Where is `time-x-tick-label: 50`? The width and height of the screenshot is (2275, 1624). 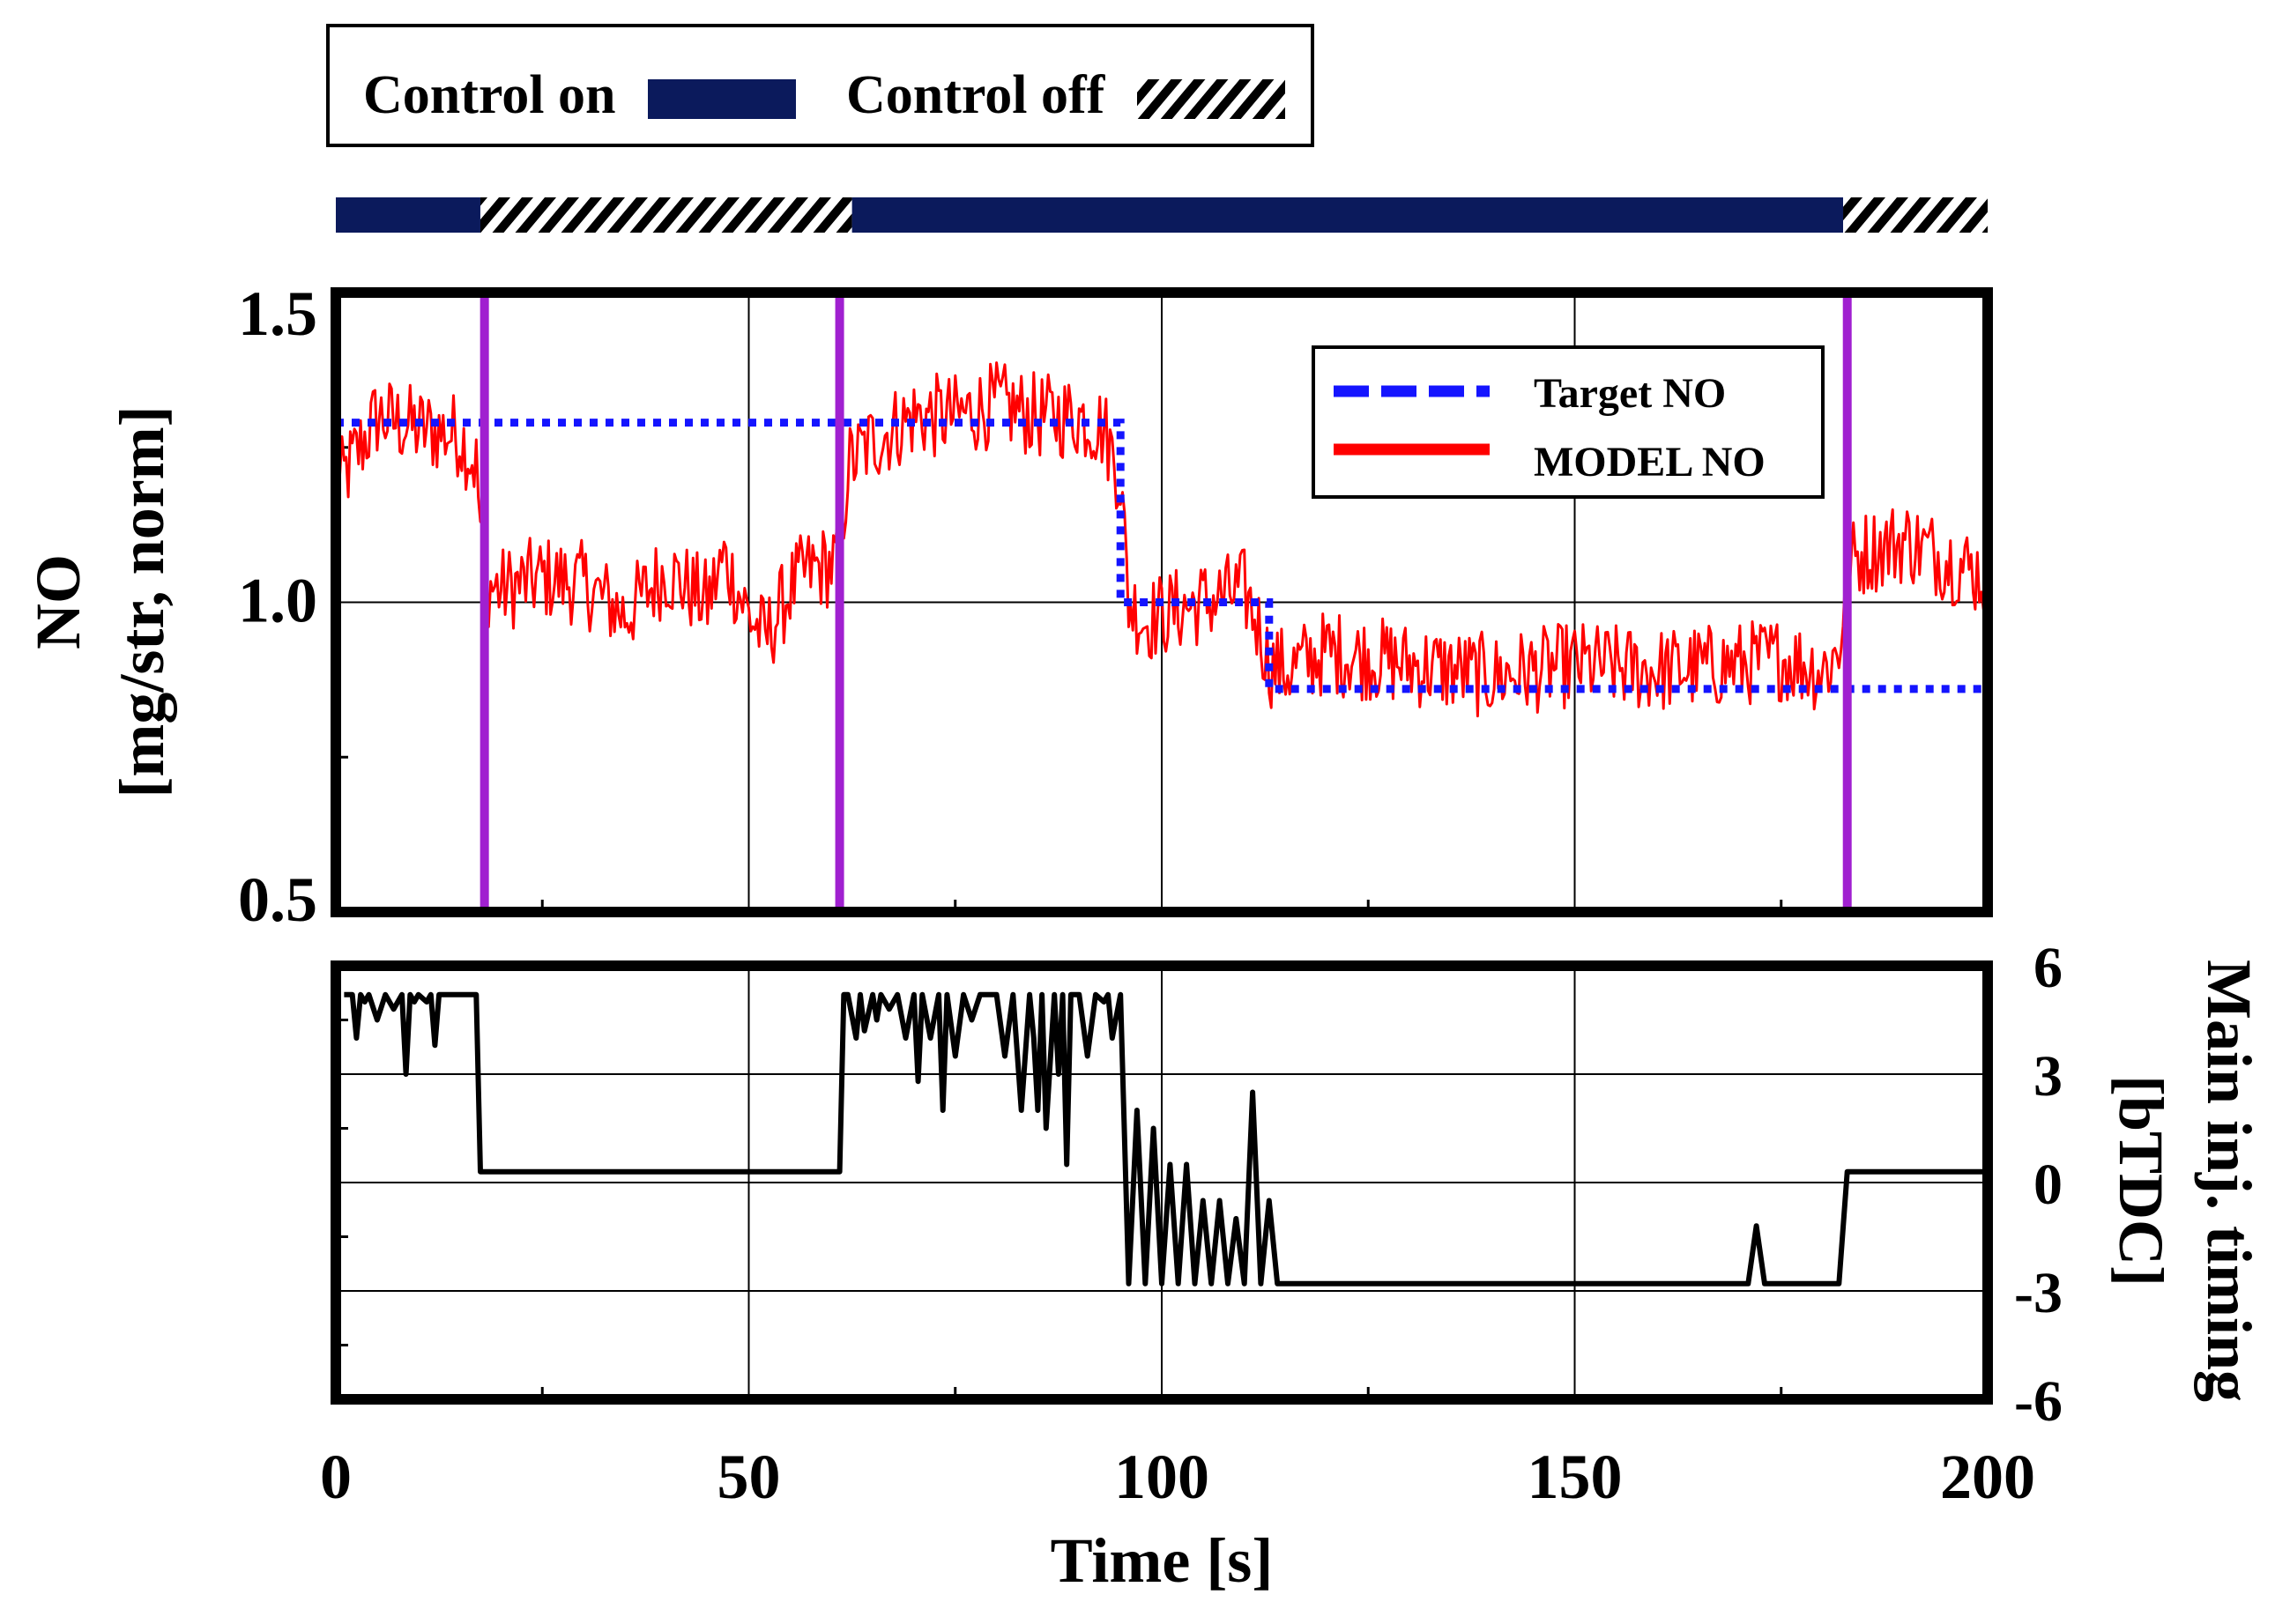 time-x-tick-label: 50 is located at coordinates (749, 1477).